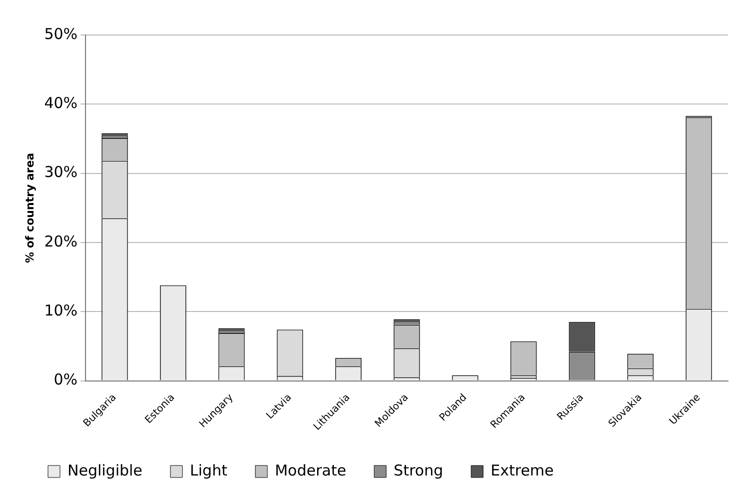 Image resolution: width=743 pixels, height=489 pixels. I want to click on legend-label: Negligible, so click(105, 470).